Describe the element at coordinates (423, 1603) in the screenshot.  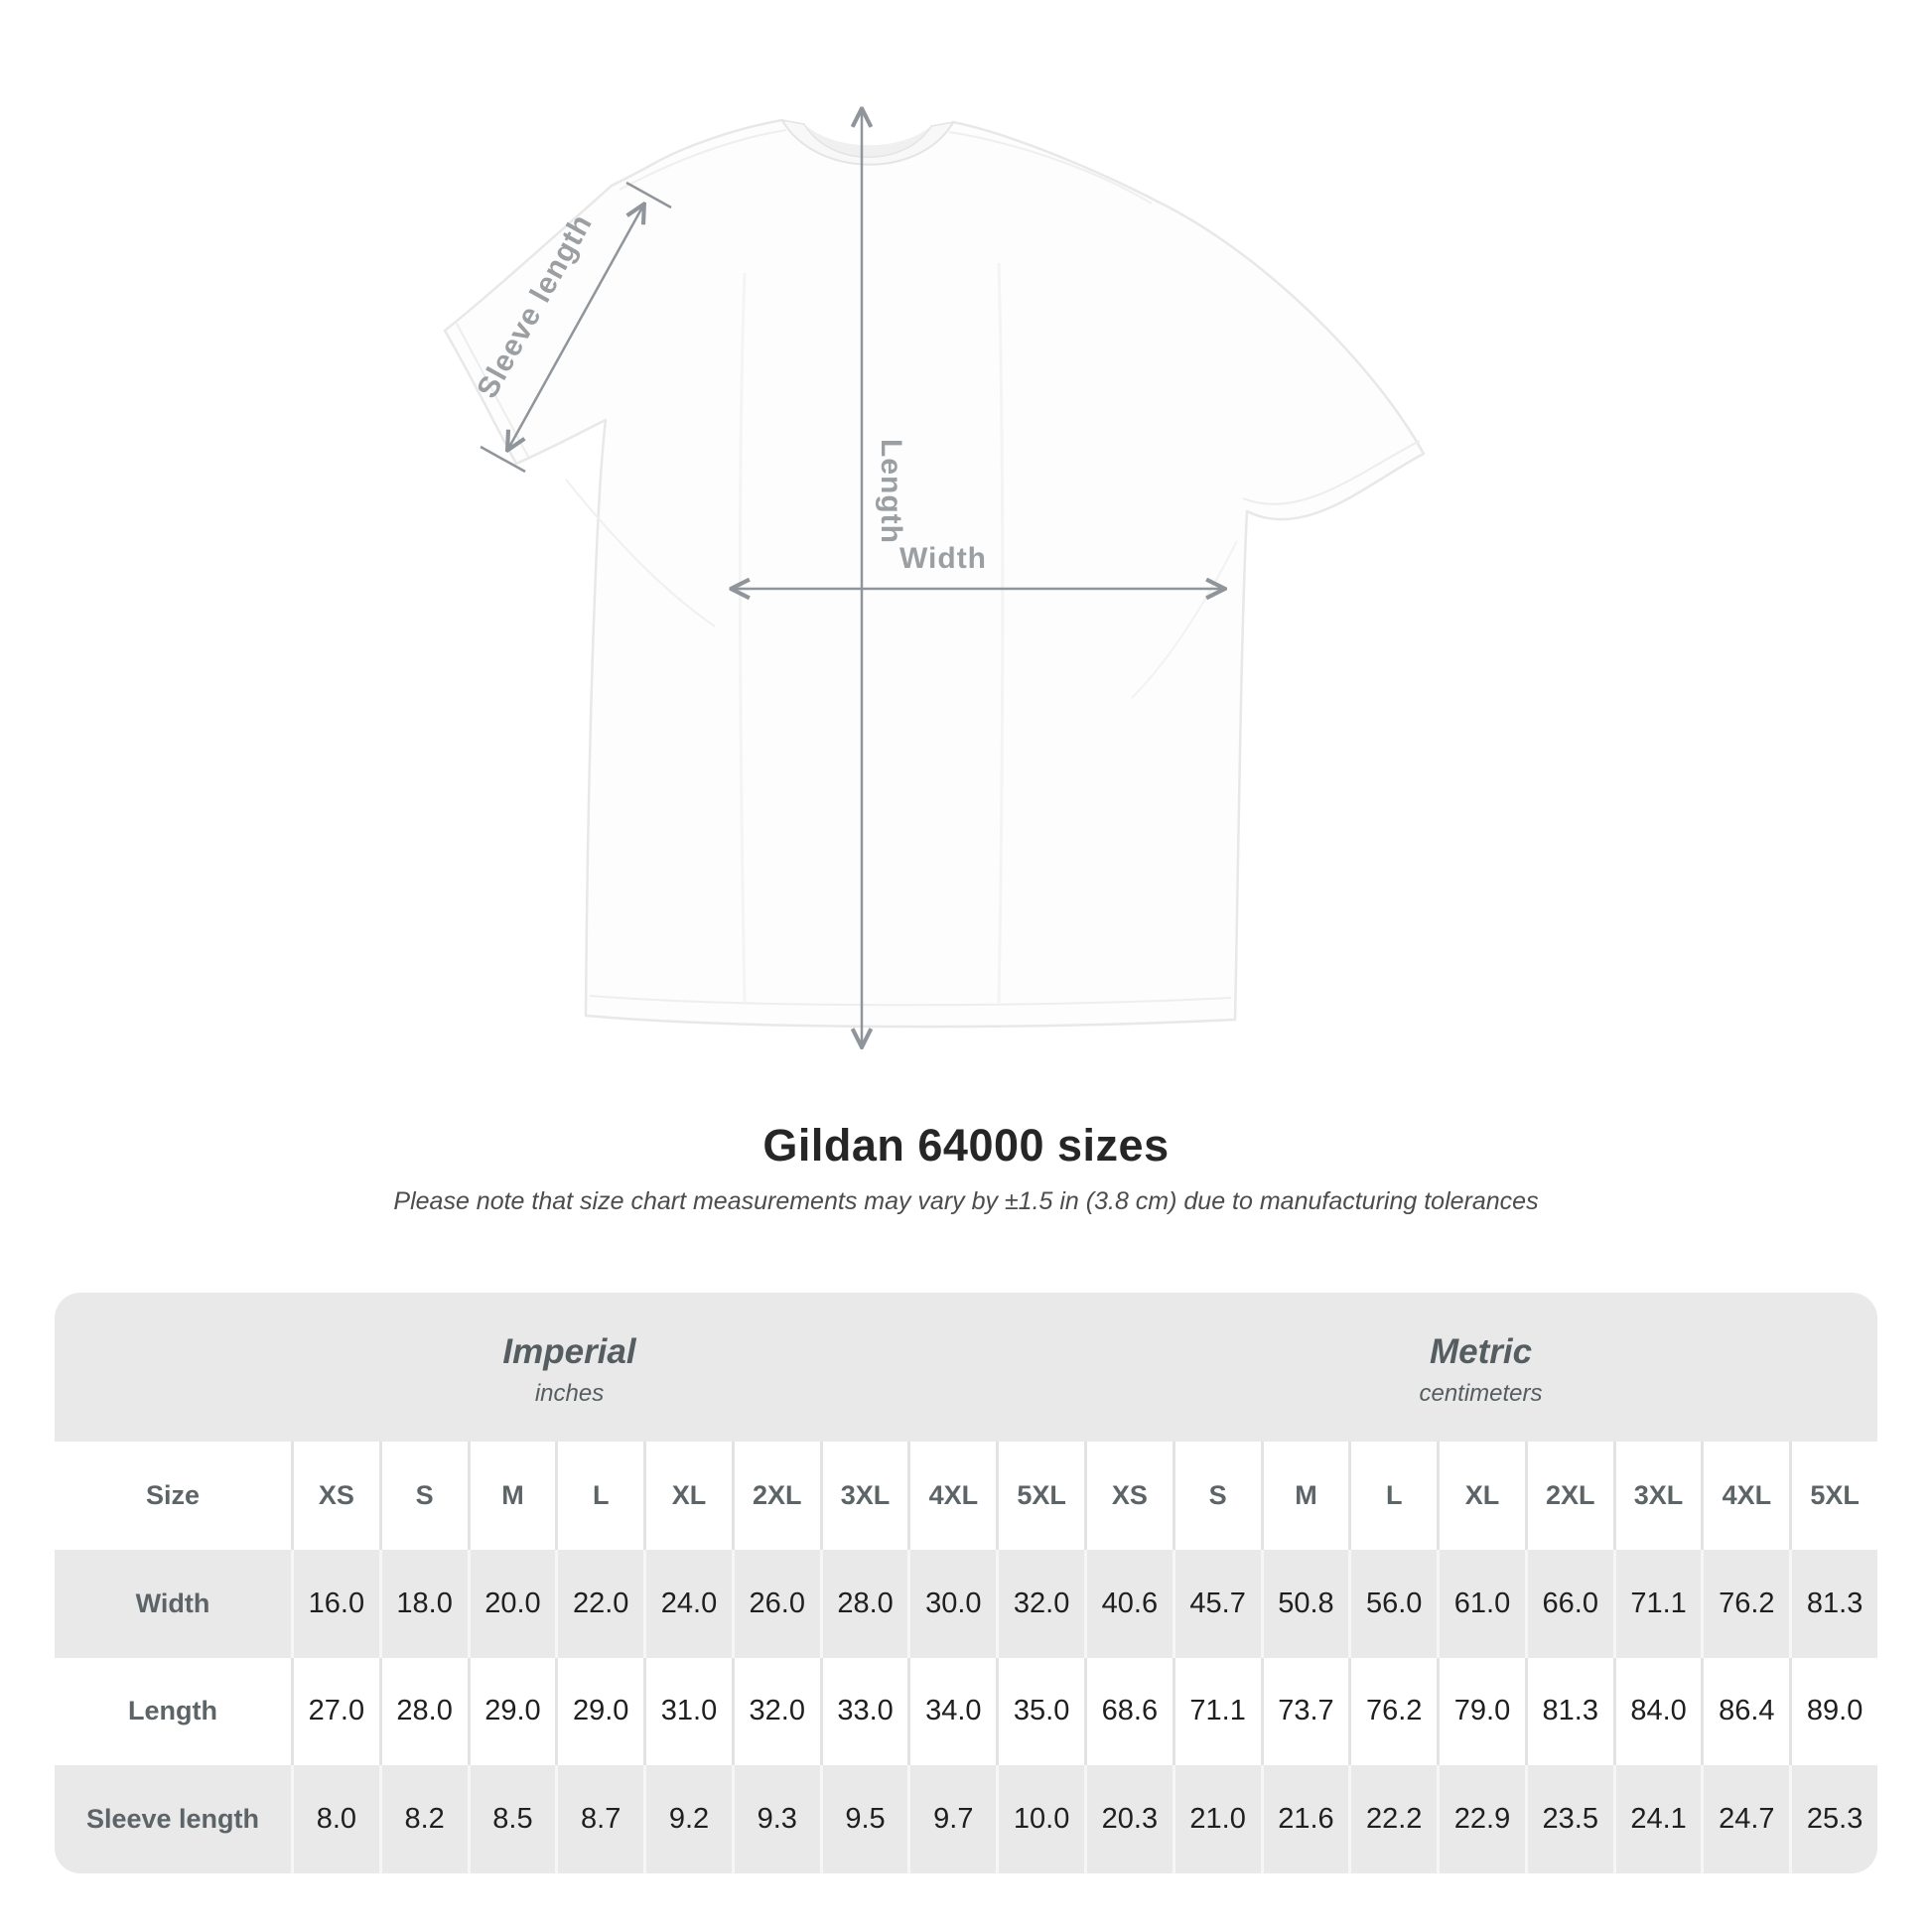
I see `value-cell: 18.0` at that location.